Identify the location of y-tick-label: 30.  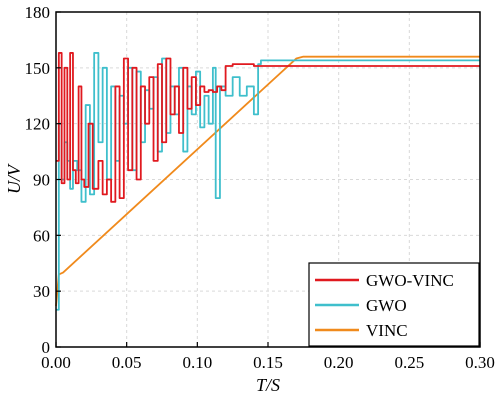
(41, 291).